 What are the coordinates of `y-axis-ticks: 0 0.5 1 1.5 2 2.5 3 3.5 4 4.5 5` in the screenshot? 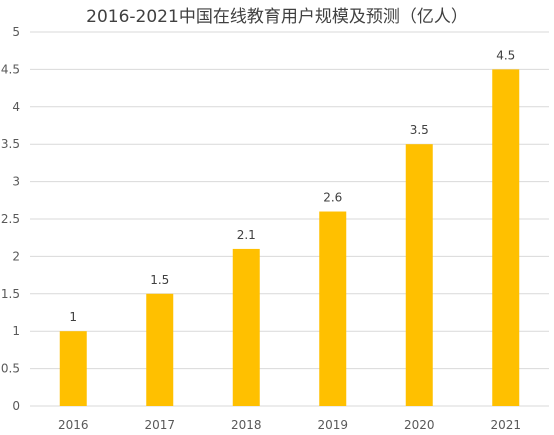 It's located at (10, 219).